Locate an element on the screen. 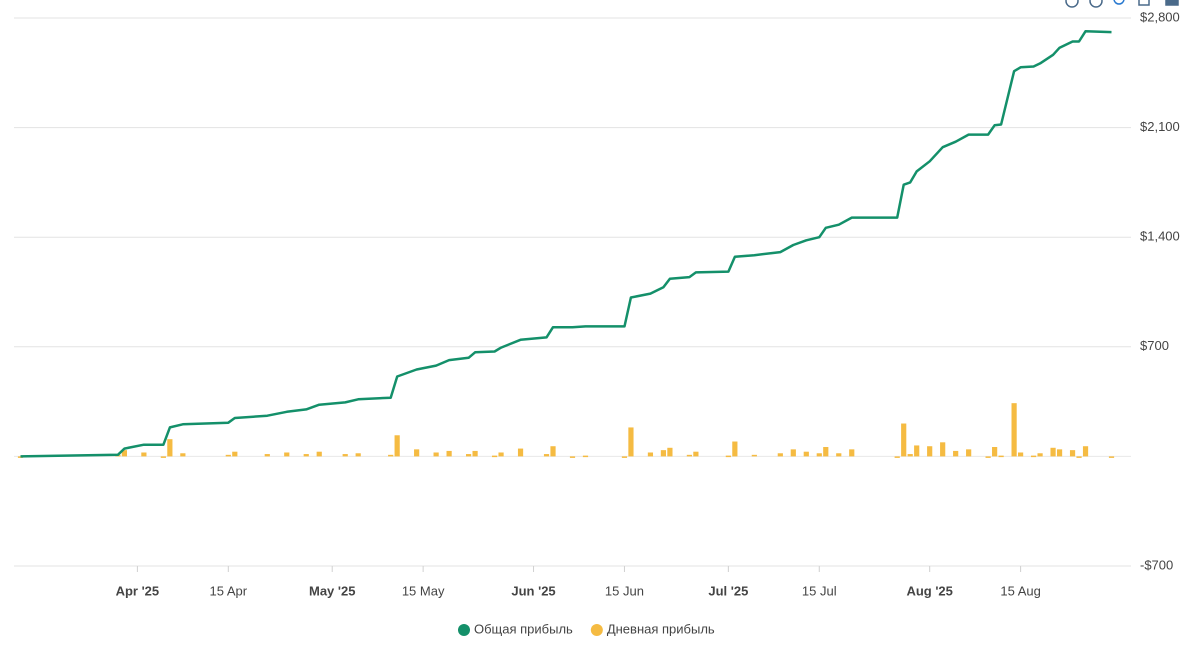 Image resolution: width=1200 pixels, height=645 pixels. pan-button is located at coordinates (1144, 3).